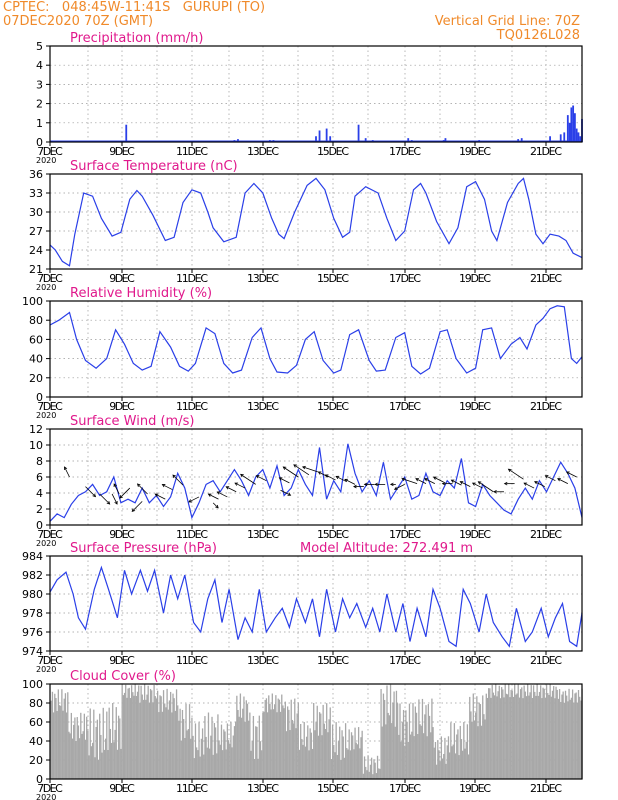 Image resolution: width=618 pixels, height=800 pixels. I want to click on y-tick-label: 20, so click(36, 760).